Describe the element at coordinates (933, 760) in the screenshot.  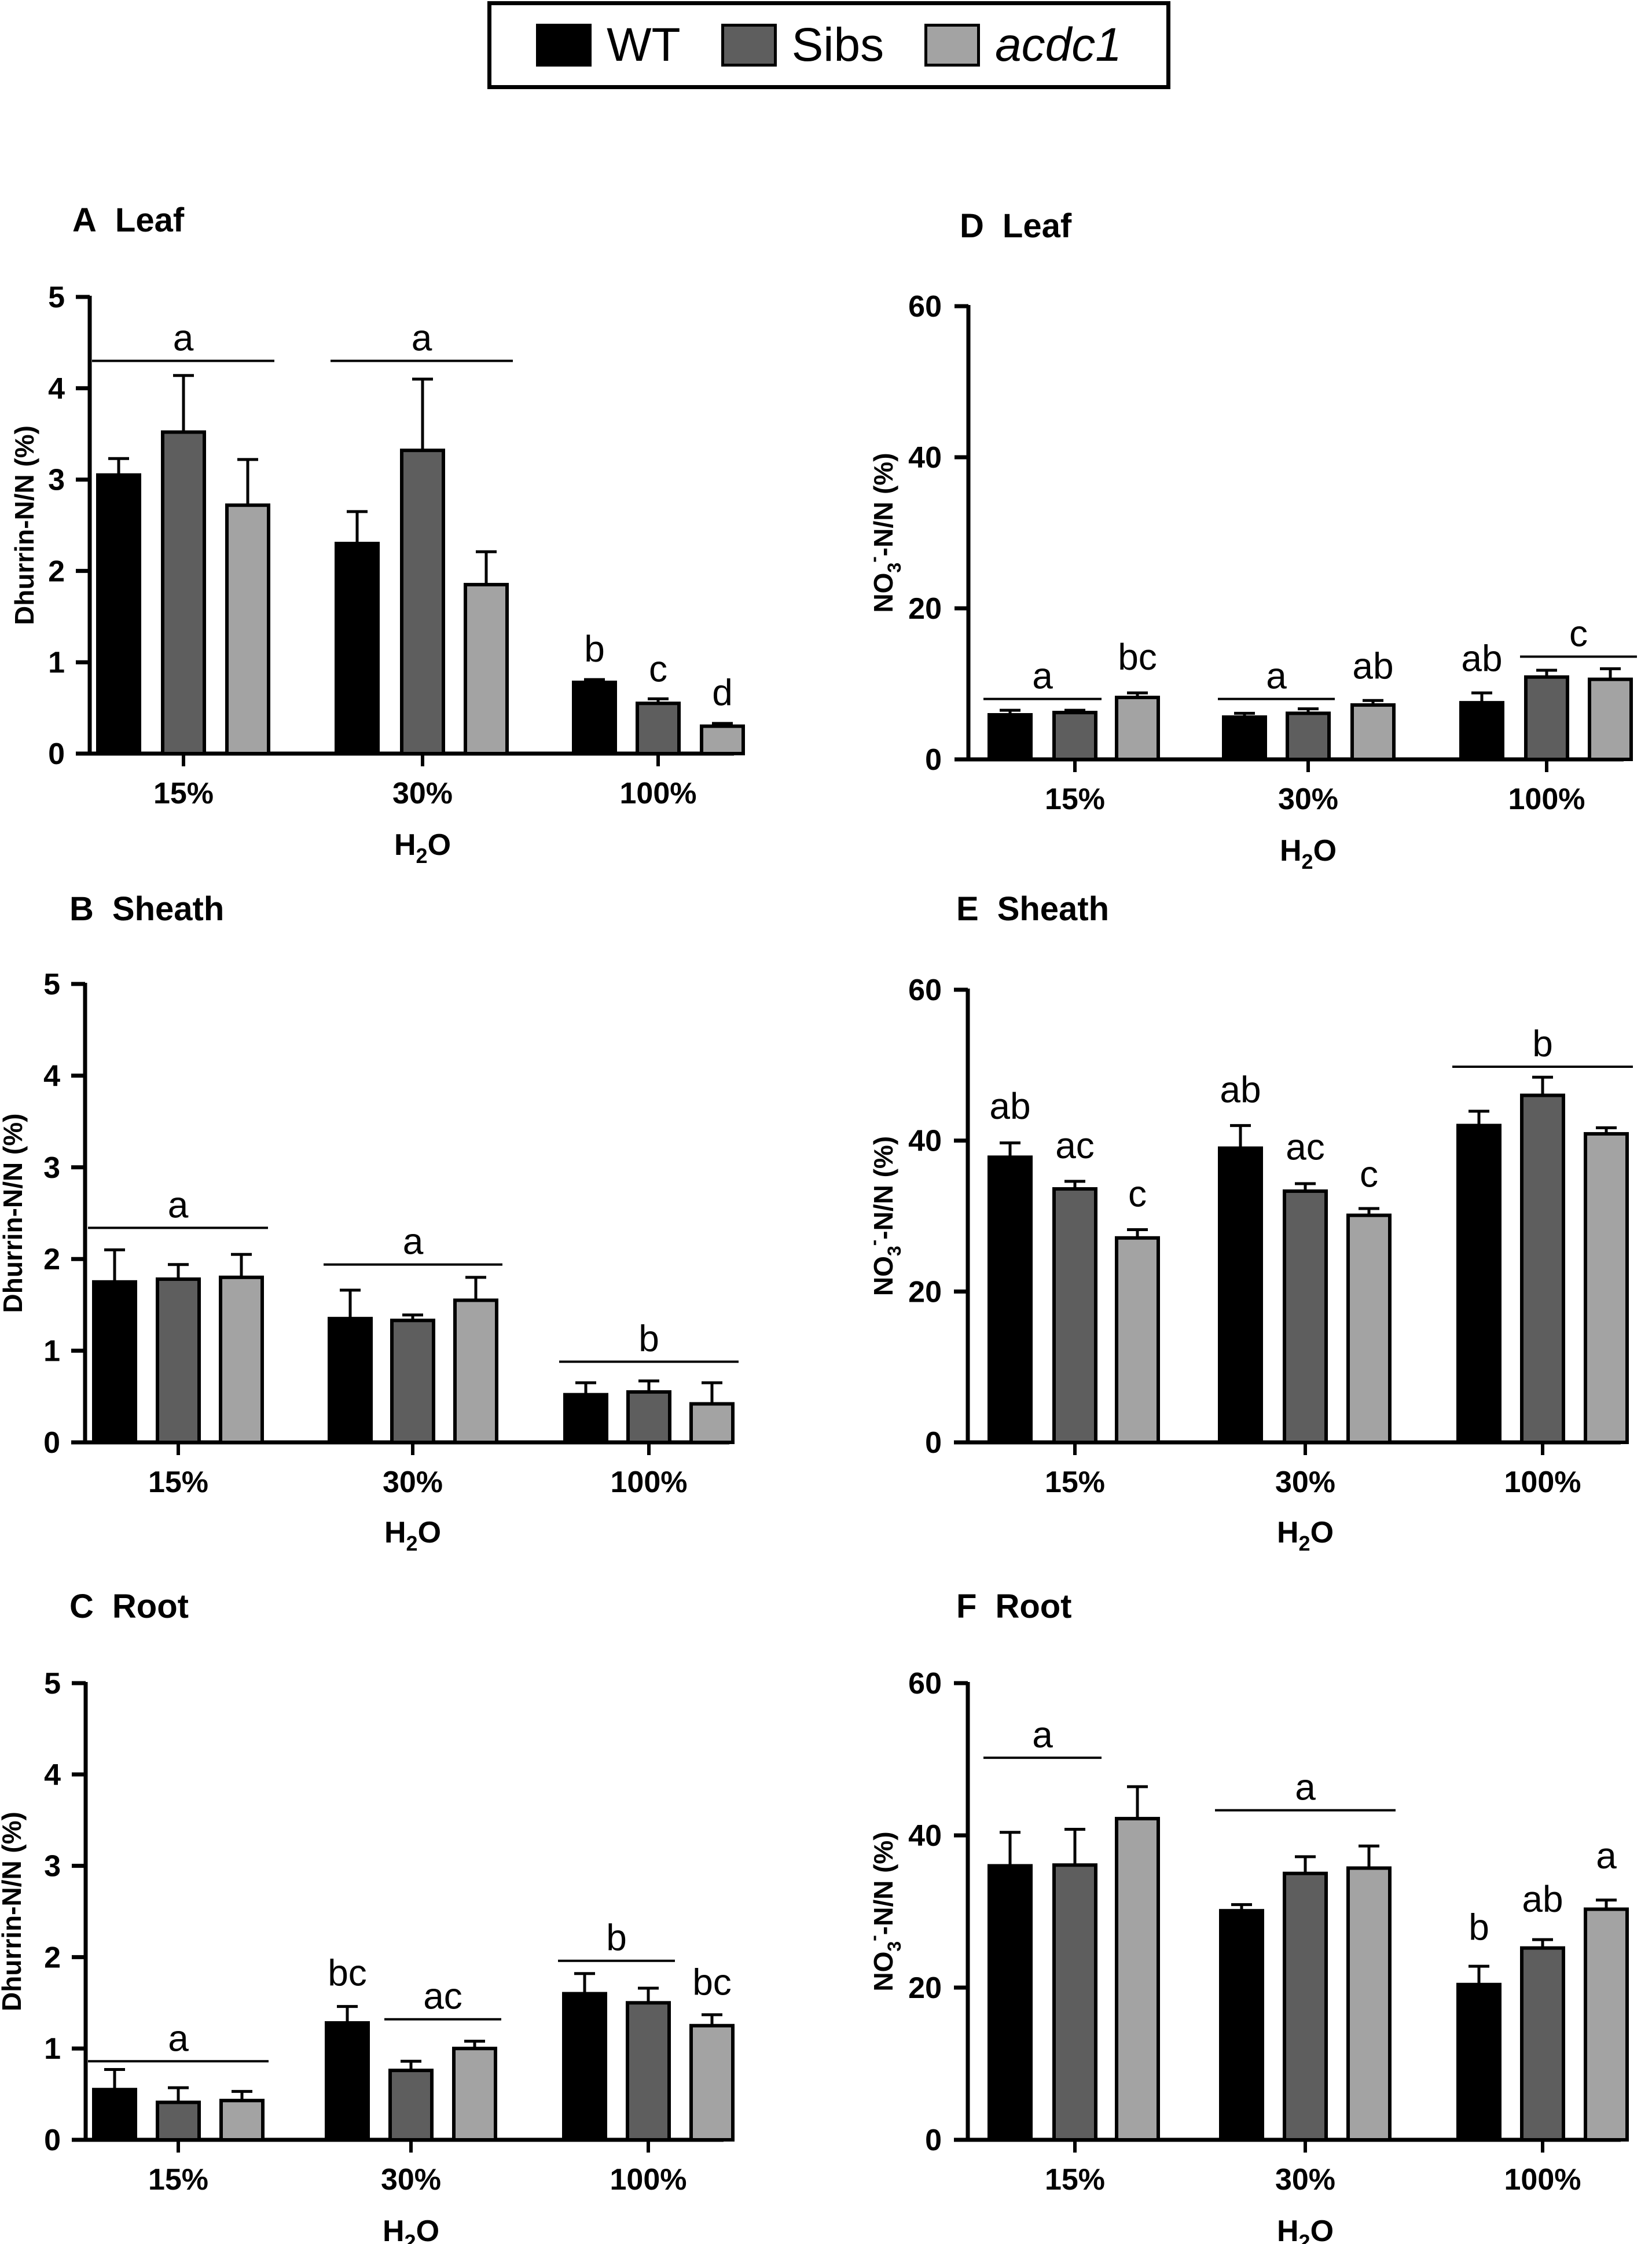
I see `y-tick-label: 0` at that location.